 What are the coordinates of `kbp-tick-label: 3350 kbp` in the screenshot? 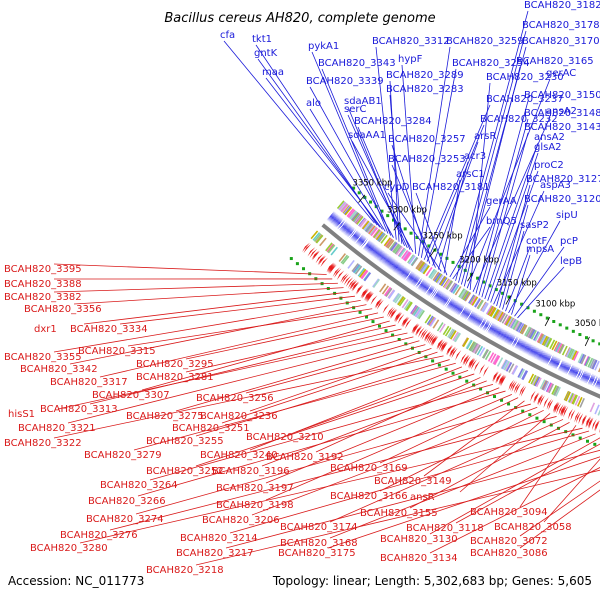 It's located at (372, 184).